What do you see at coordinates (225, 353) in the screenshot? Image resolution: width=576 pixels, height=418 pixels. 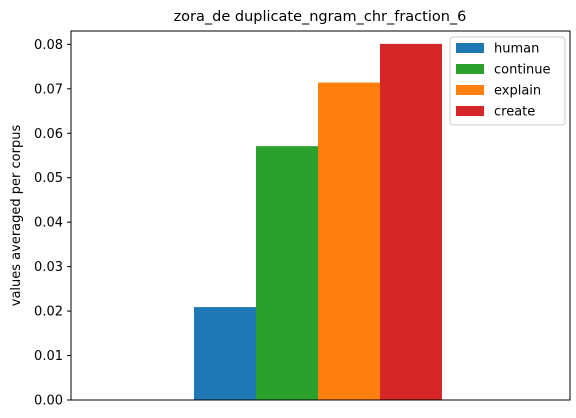 I see `bar-human` at bounding box center [225, 353].